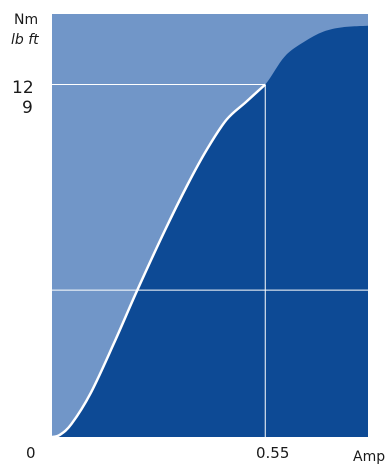 The width and height of the screenshot is (392, 464). What do you see at coordinates (31, 453) in the screenshot?
I see `x-tick-label: 0` at bounding box center [31, 453].